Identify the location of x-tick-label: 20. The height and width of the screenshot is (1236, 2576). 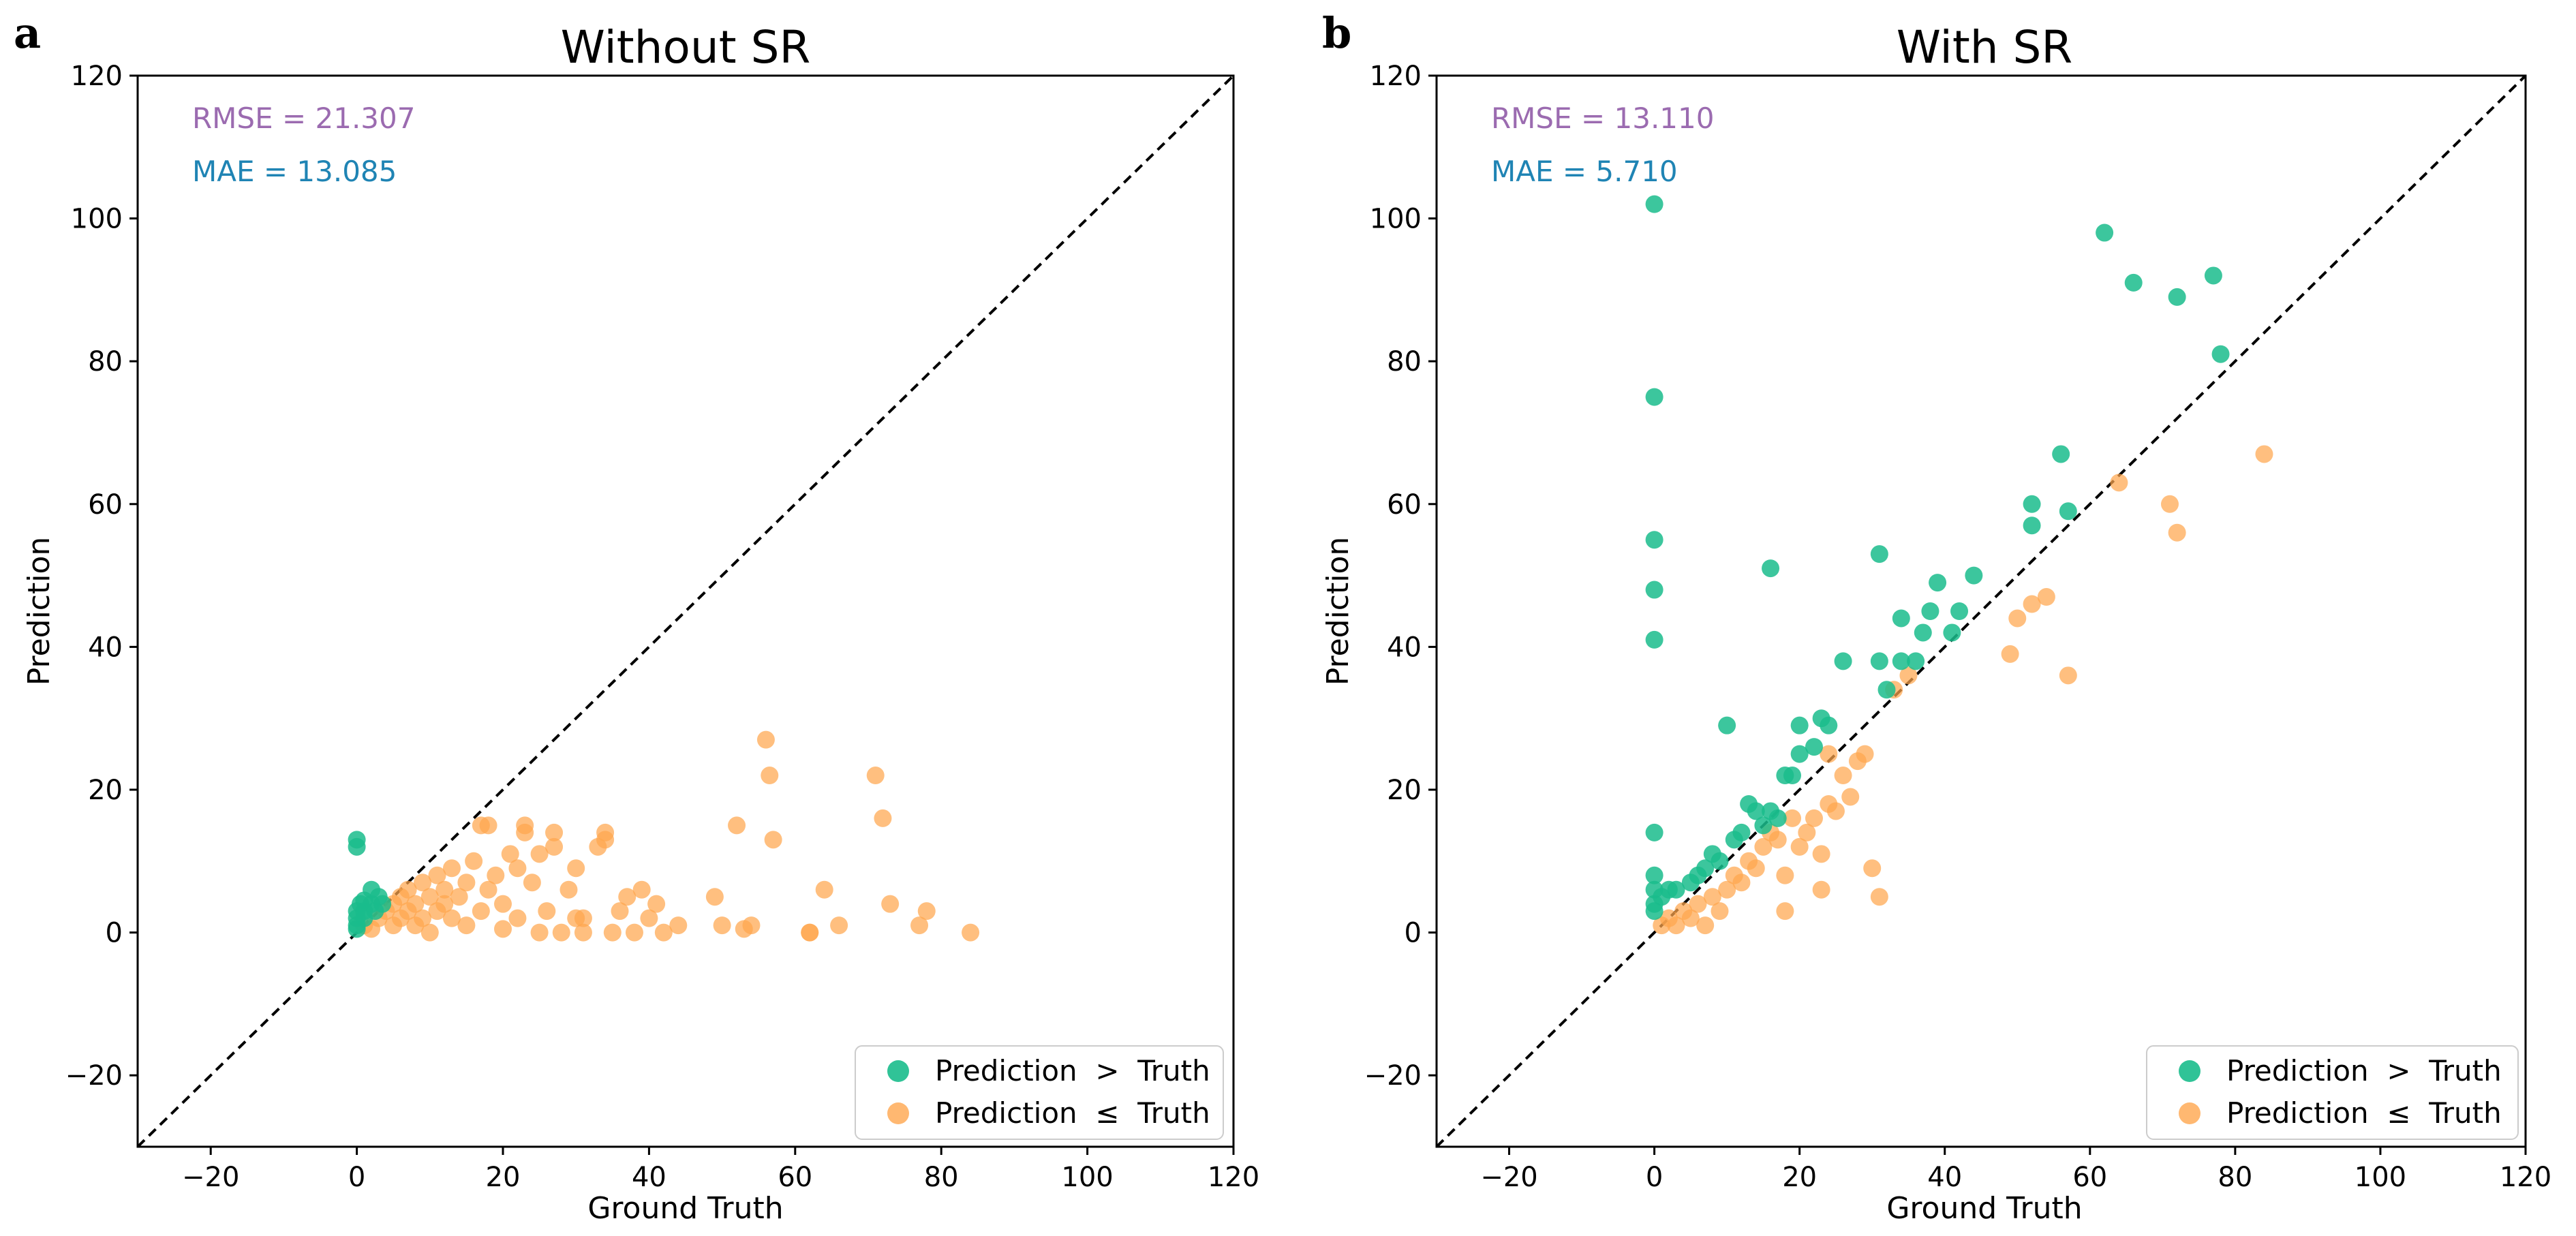
(1799, 1177).